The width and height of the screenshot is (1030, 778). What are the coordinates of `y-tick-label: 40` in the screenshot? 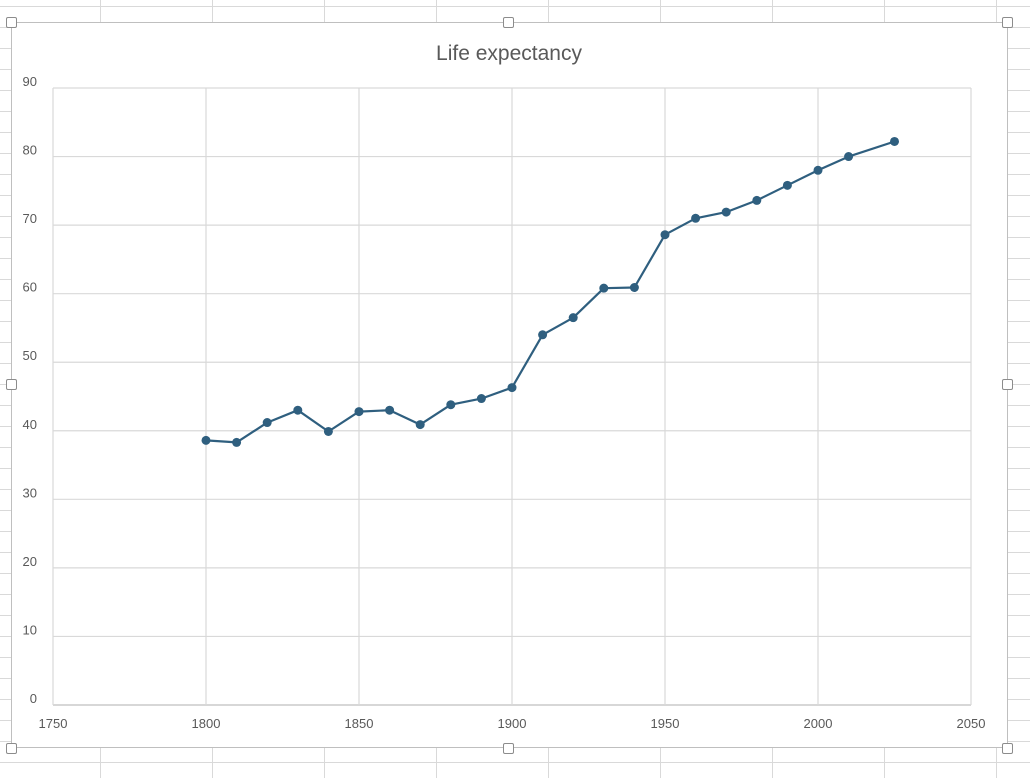 It's located at (30, 424).